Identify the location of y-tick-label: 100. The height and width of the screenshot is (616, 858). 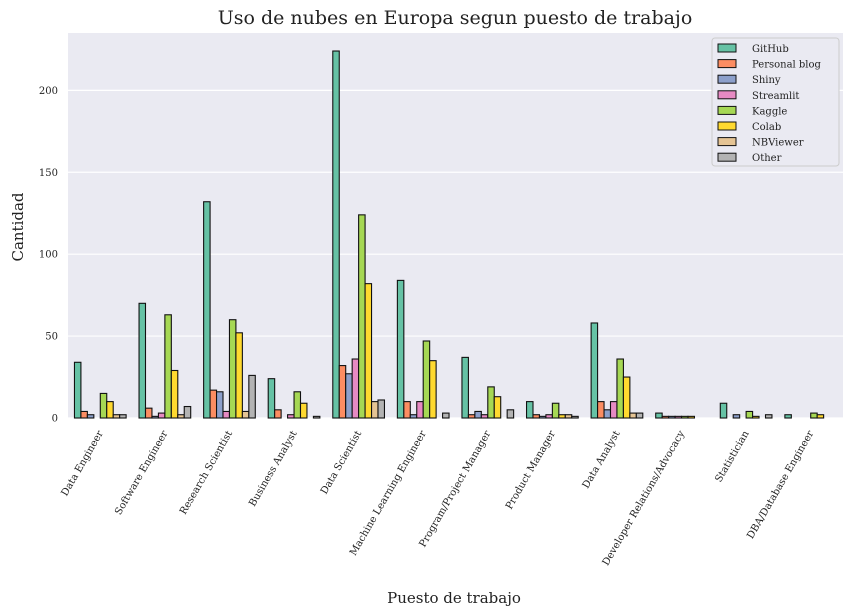
(48, 255).